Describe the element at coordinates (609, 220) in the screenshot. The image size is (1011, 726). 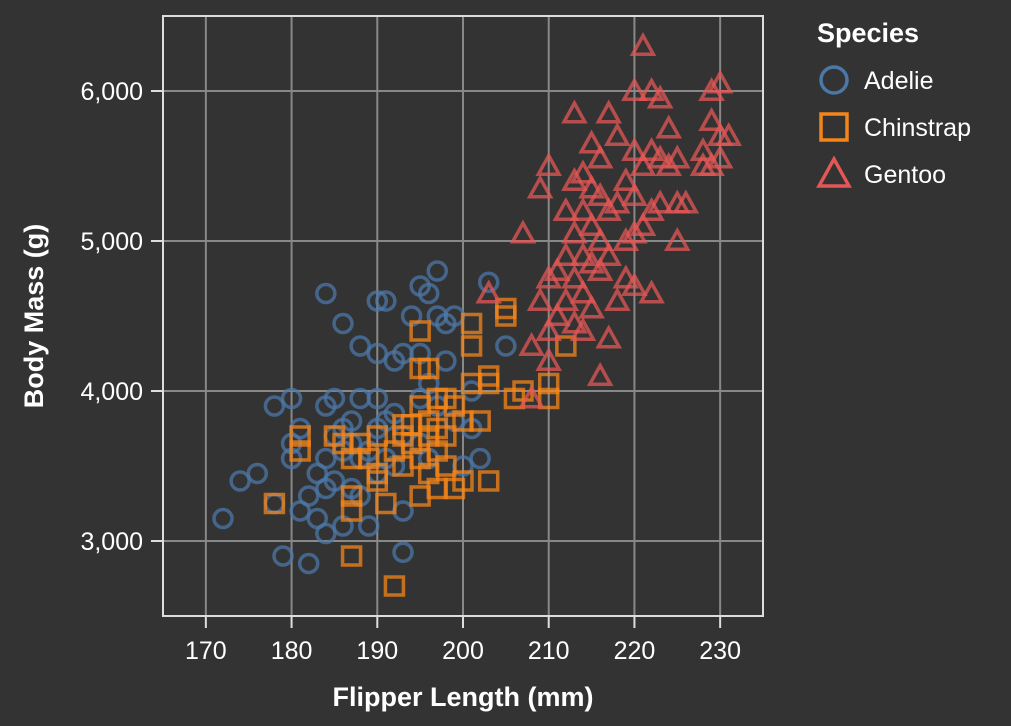
I see `series-gentoo` at that location.